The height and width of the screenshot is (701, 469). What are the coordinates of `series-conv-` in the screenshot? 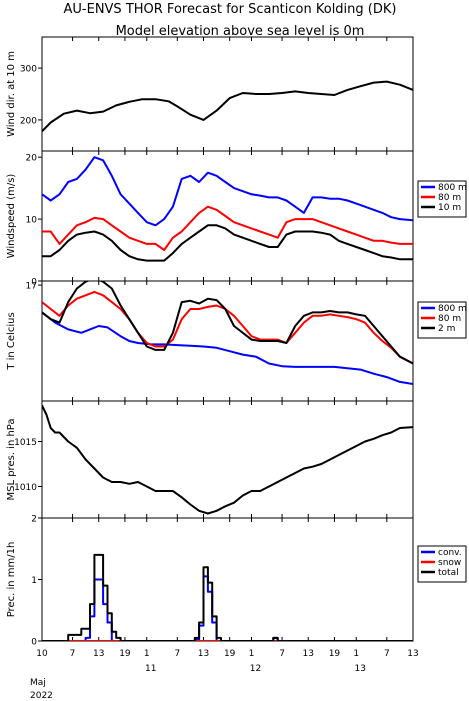 It's located at (227, 608).